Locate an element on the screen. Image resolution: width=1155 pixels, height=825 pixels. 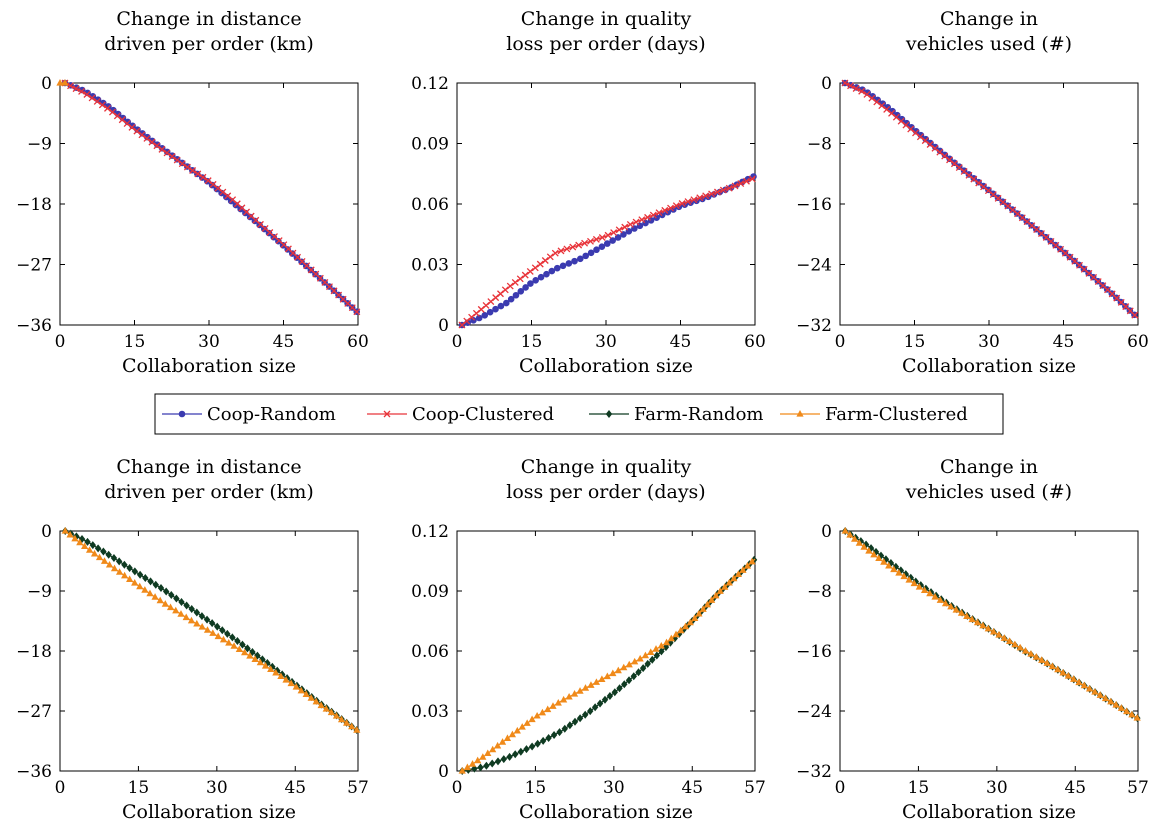
series-coop-clustered is located at coordinates (211, 197).